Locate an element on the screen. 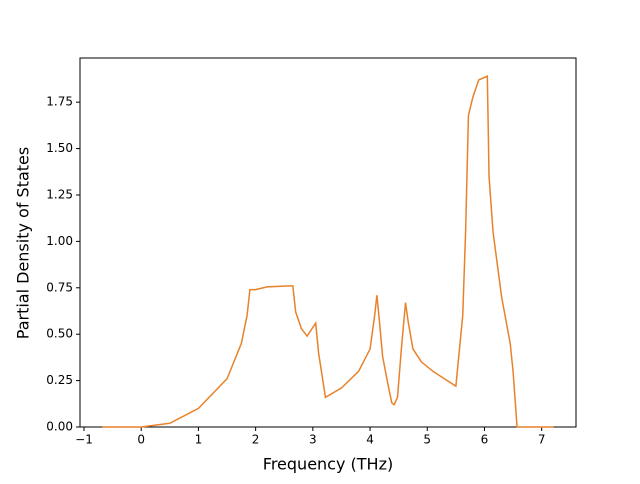  y-tick-label: 0.75 is located at coordinates (59, 287).